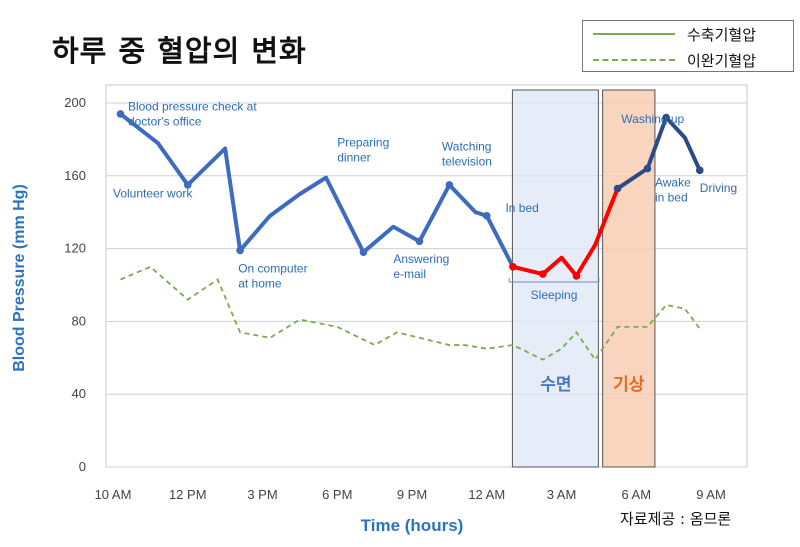 Image resolution: width=800 pixels, height=547 pixels. What do you see at coordinates (711, 494) in the screenshot?
I see `x-tick-label: 9 AM` at bounding box center [711, 494].